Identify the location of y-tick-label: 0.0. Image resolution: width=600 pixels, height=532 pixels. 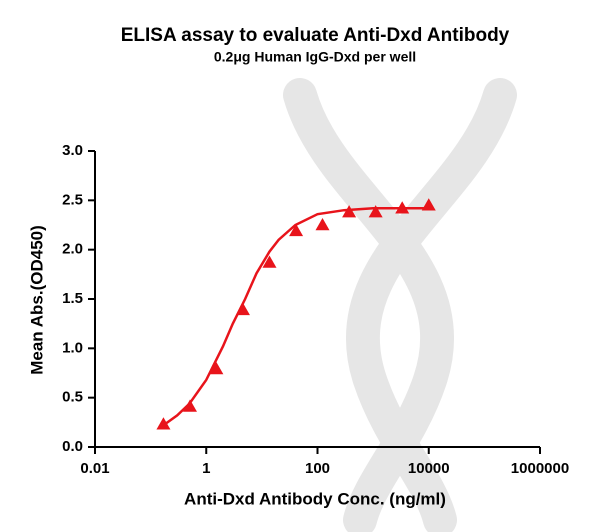
(72, 446).